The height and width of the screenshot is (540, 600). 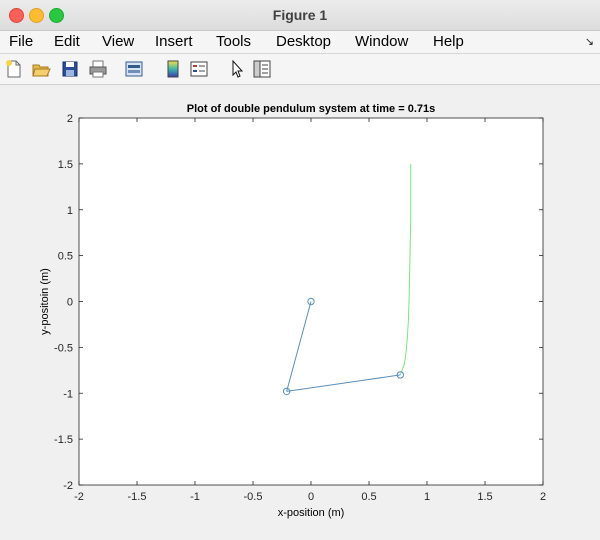 What do you see at coordinates (427, 497) in the screenshot?
I see `x-tick-label: 1` at bounding box center [427, 497].